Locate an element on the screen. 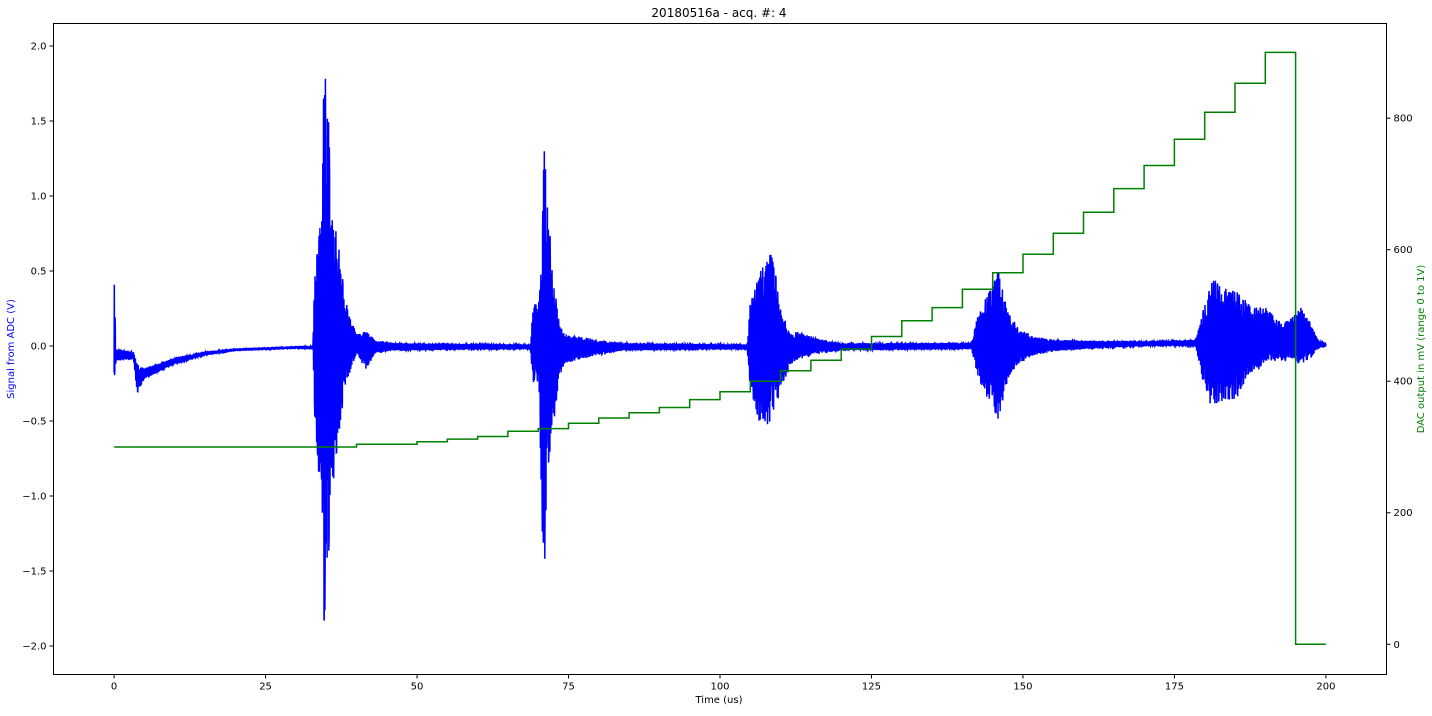  y-axis-right-label: DAC output in mV (range 0 to 1V) is located at coordinates (1421, 349).